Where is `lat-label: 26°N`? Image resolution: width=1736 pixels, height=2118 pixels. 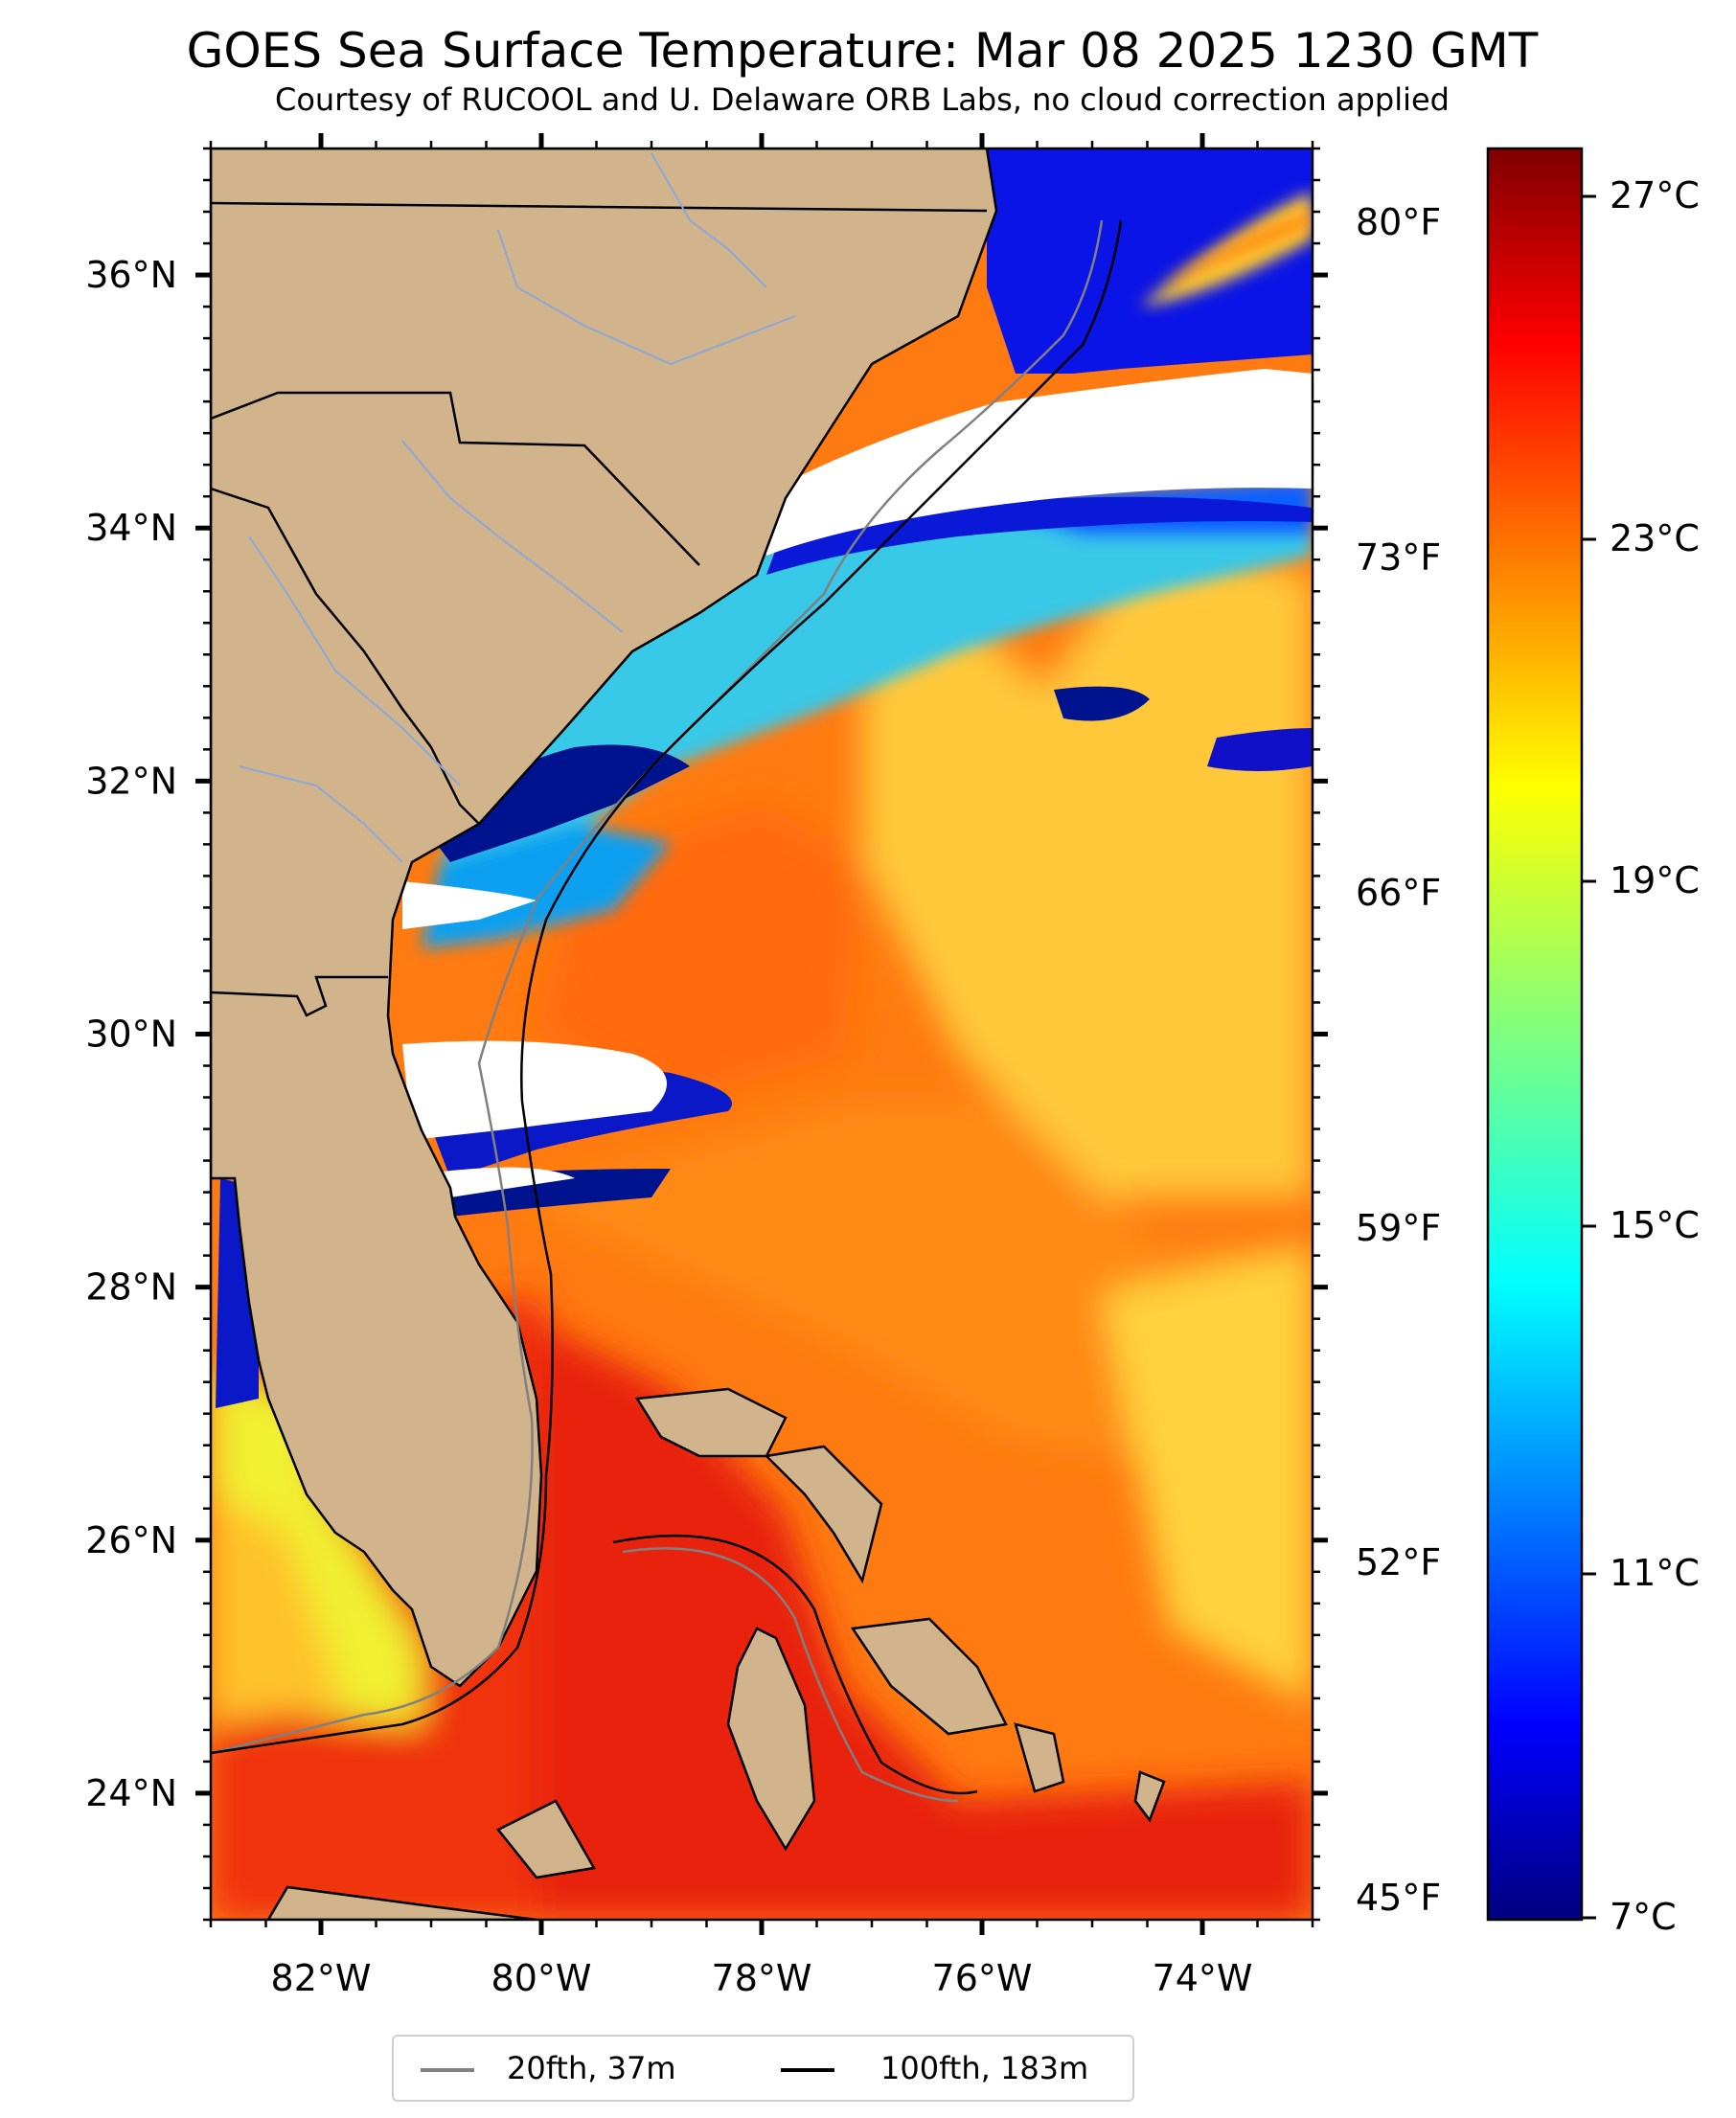 lat-label: 26°N is located at coordinates (131, 1540).